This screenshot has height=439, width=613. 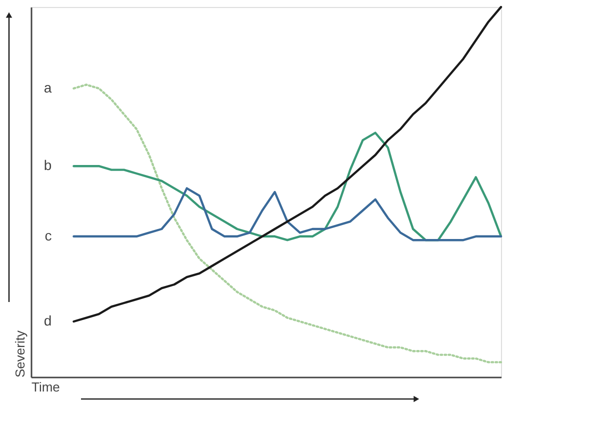 What do you see at coordinates (20, 354) in the screenshot?
I see `y-axis-title: Severity` at bounding box center [20, 354].